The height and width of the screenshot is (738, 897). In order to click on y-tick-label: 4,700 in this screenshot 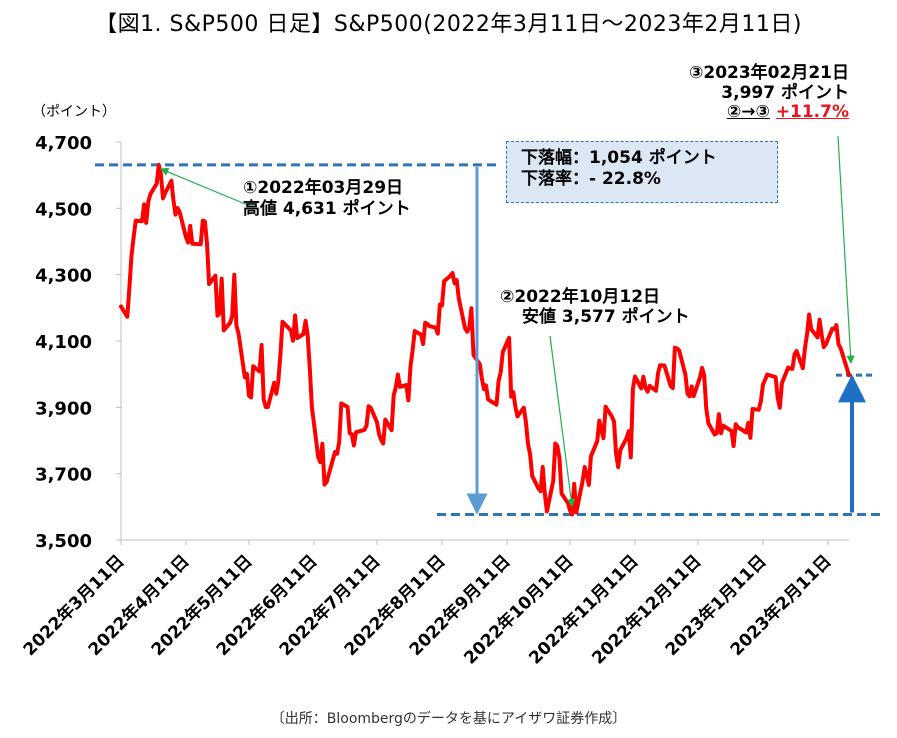, I will do `click(63, 143)`.